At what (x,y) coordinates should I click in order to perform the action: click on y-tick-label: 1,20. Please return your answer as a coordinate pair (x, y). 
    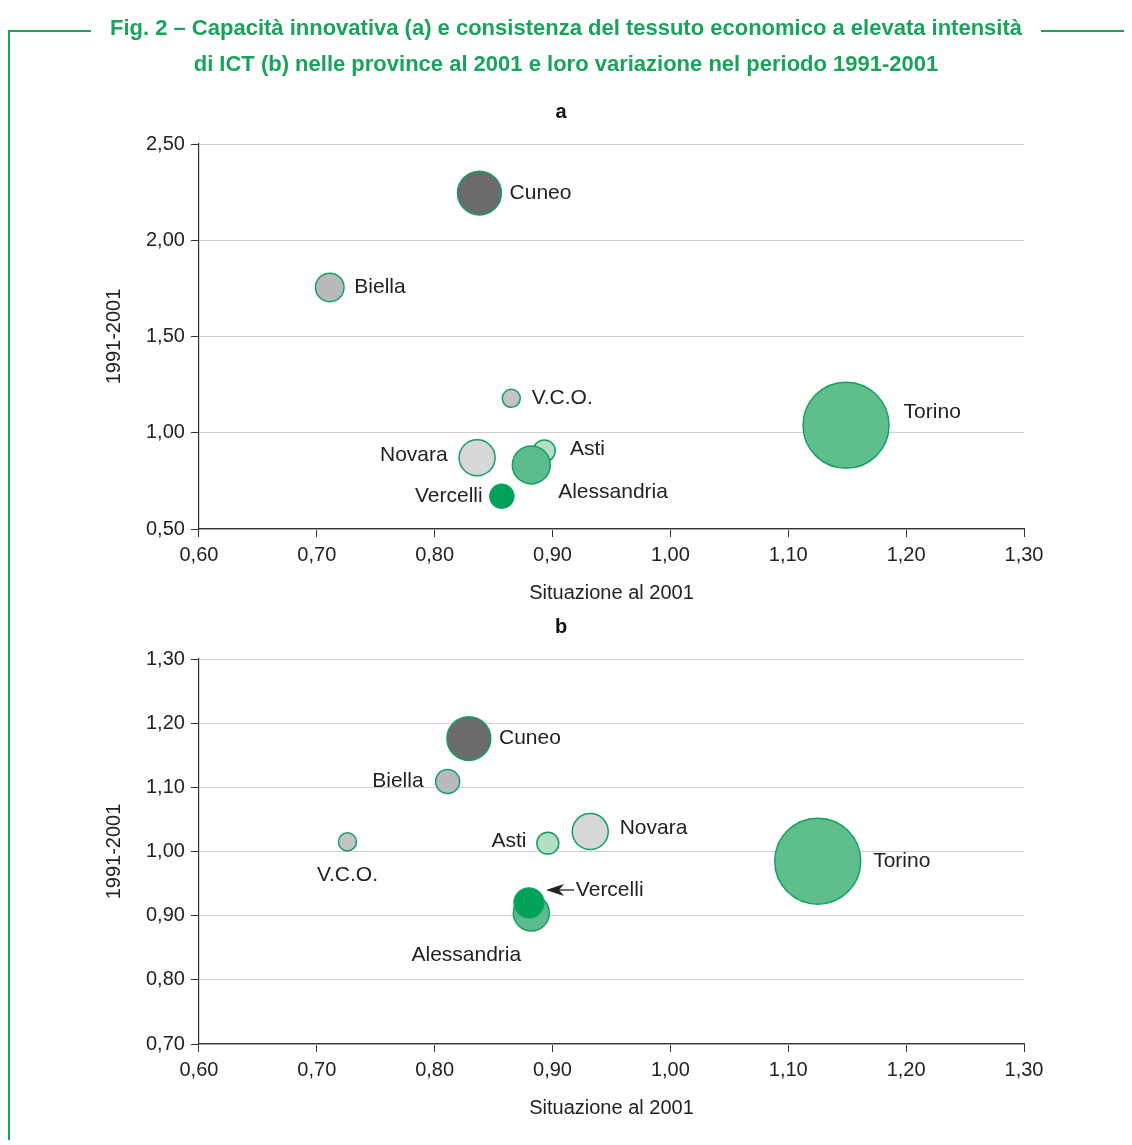
    Looking at the image, I should click on (165, 721).